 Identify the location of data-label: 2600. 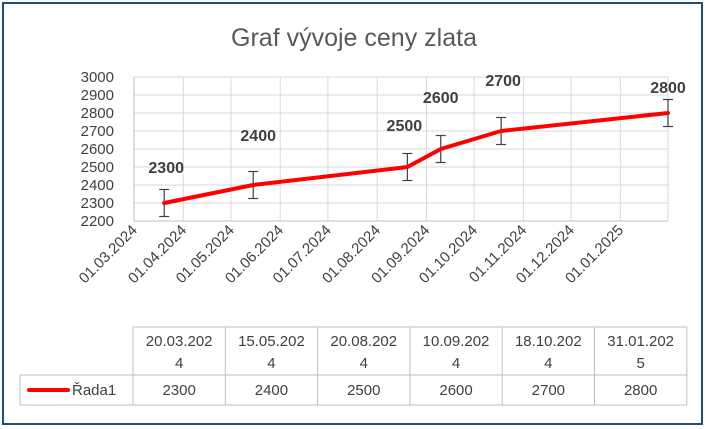
(441, 98).